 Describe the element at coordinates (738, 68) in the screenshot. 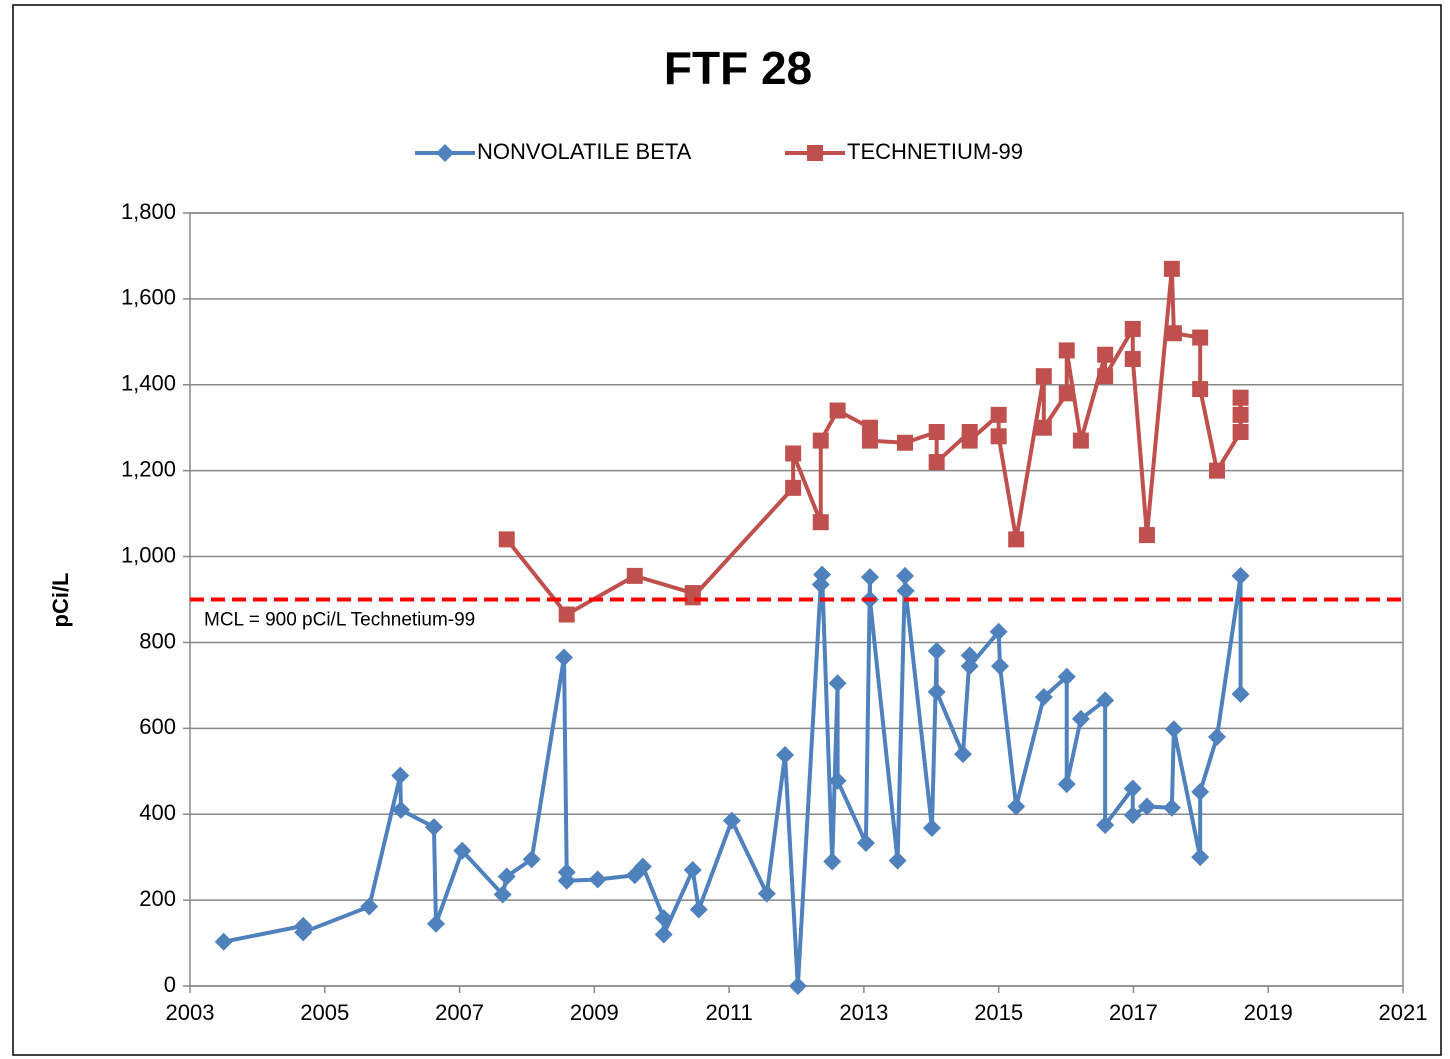

I see `chart-title: FTF 28` at that location.